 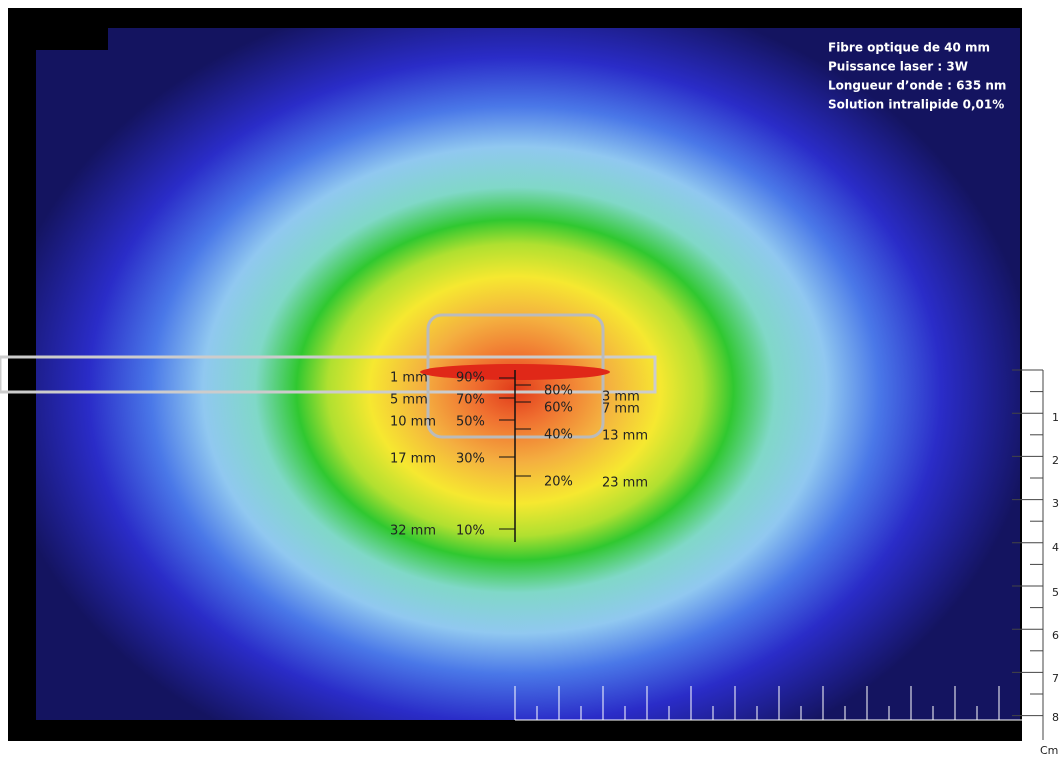 What do you see at coordinates (558, 391) in the screenshot?
I see `percent-label: 80%` at bounding box center [558, 391].